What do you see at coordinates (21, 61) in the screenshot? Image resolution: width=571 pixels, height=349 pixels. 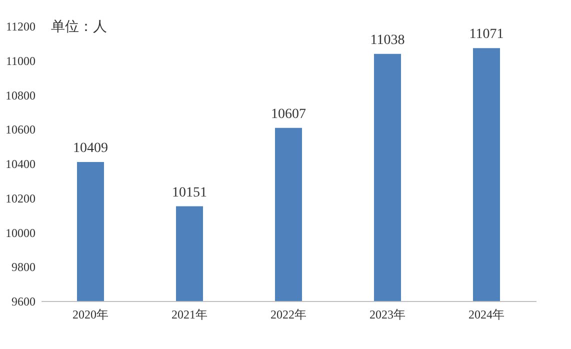 I see `y-tick-label: 11000` at bounding box center [21, 61].